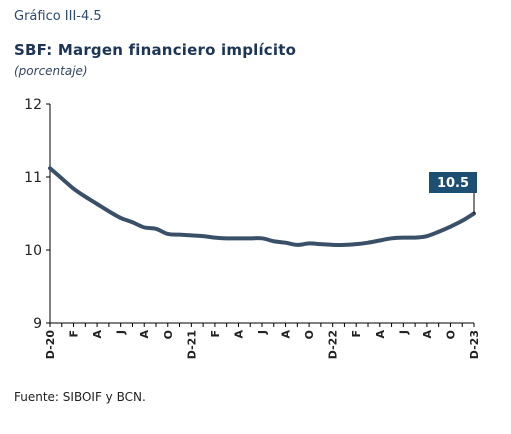 Image resolution: width=511 pixels, height=434 pixels. I want to click on callout-label: 10.5, so click(453, 183).